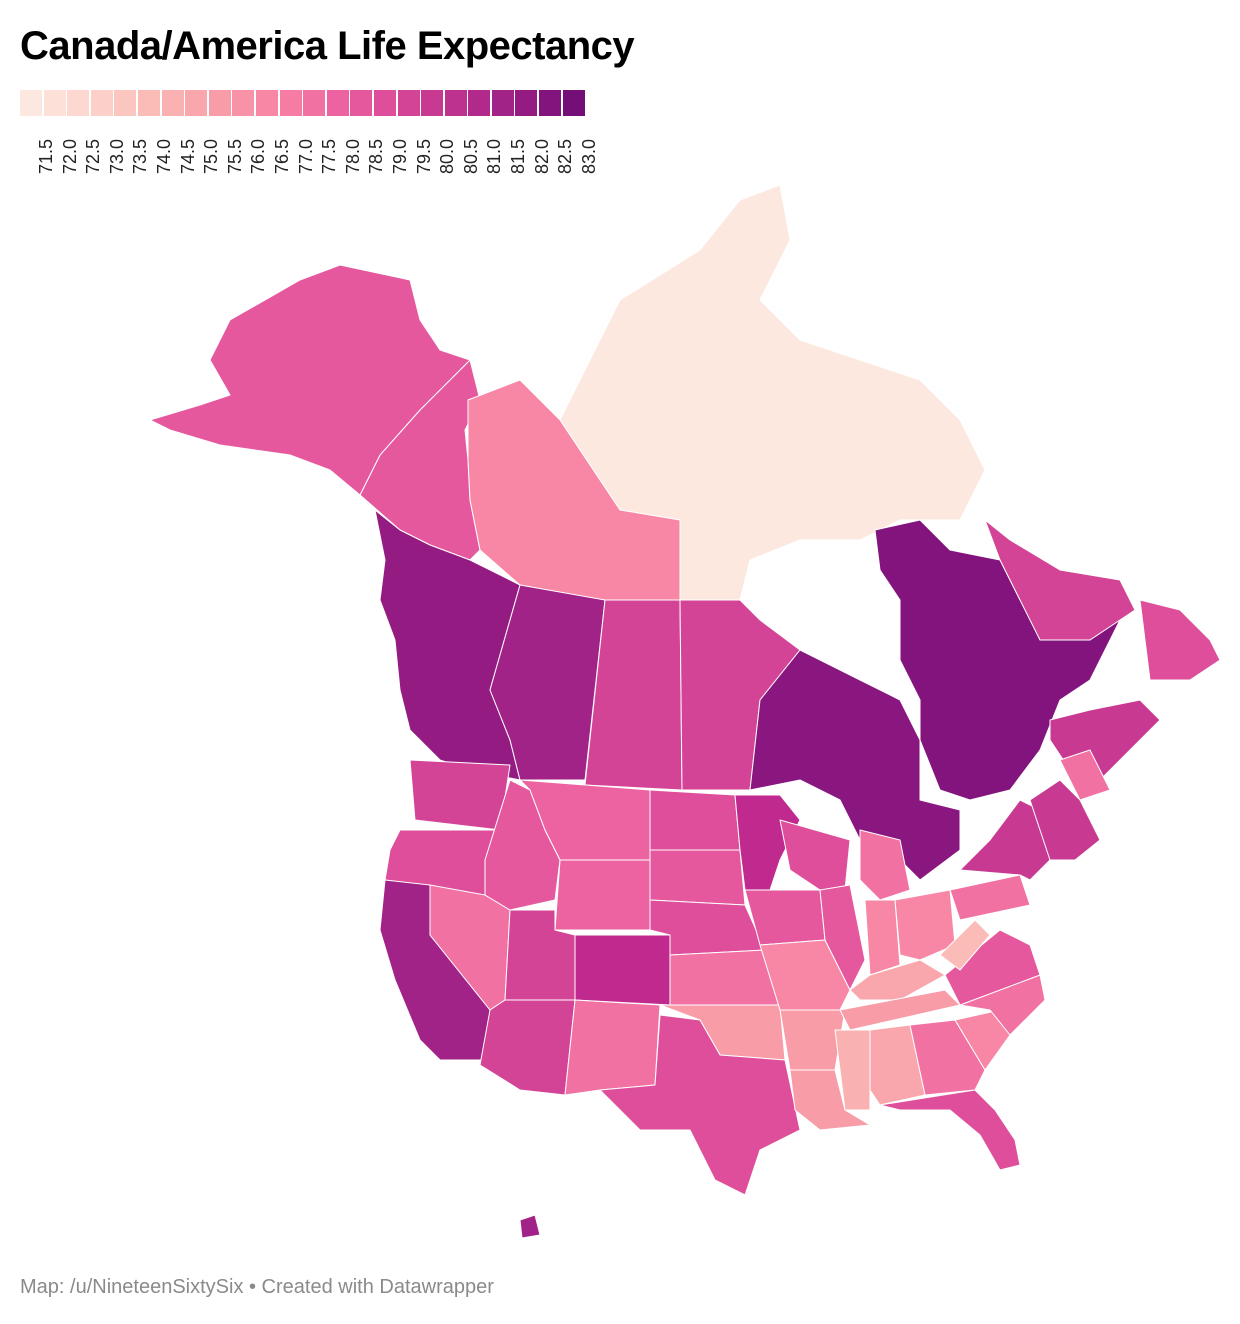  I want to click on region-maine, so click(1085, 775).